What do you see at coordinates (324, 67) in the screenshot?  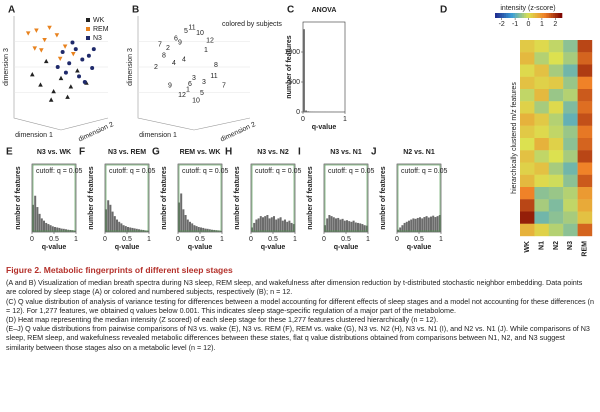 I see `plot-frame` at bounding box center [324, 67].